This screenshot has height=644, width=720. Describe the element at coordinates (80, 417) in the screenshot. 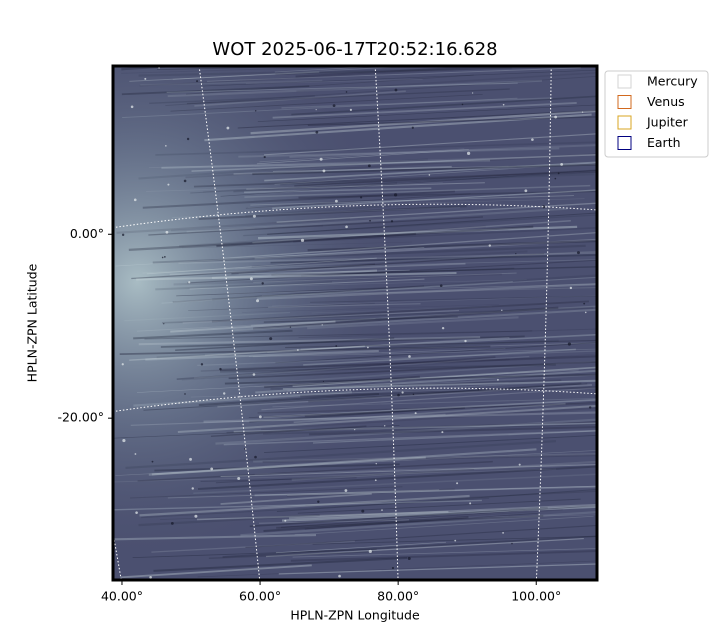

I see `y-tick-label: -20.00°` at that location.